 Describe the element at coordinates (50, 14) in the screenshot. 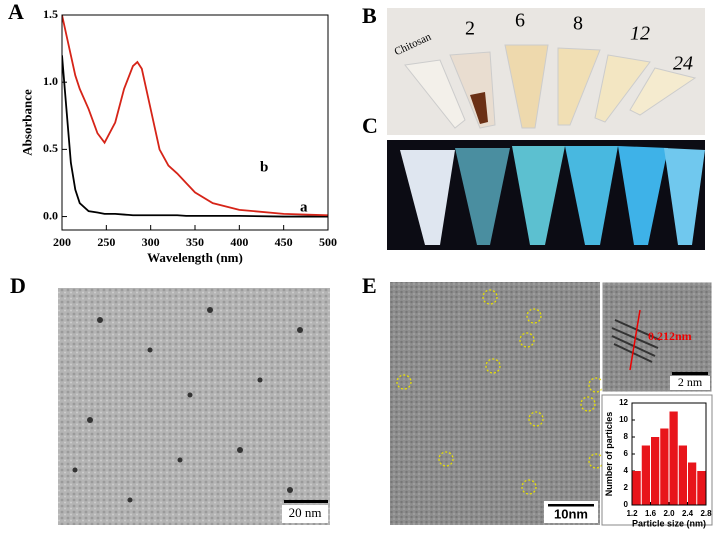

I see `y-tick-label: 1.5` at that location.